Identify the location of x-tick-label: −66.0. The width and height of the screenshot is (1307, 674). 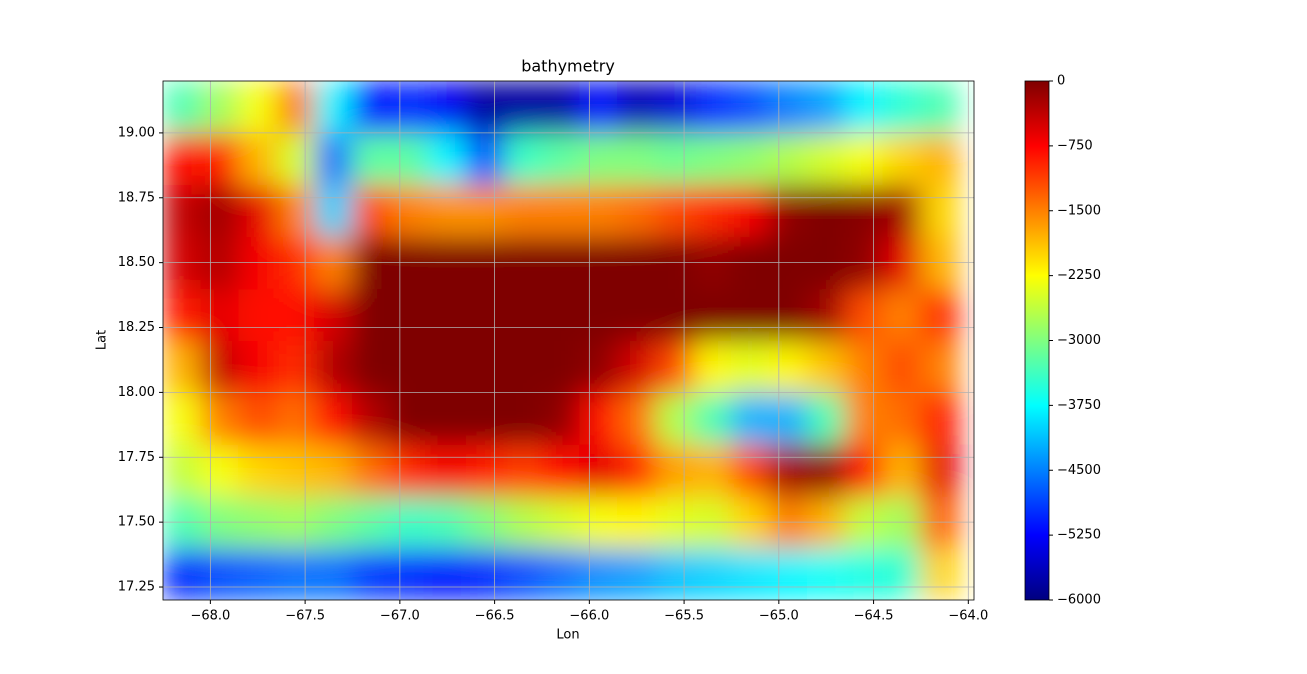
(589, 616).